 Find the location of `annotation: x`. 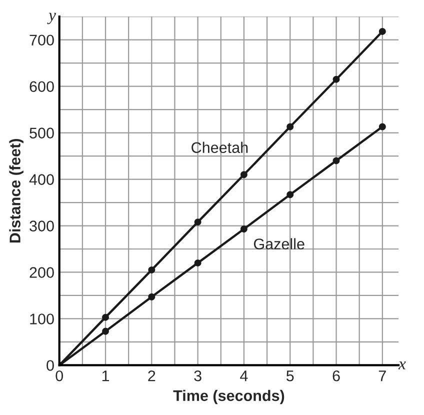

annotation: x is located at coordinates (402, 366).